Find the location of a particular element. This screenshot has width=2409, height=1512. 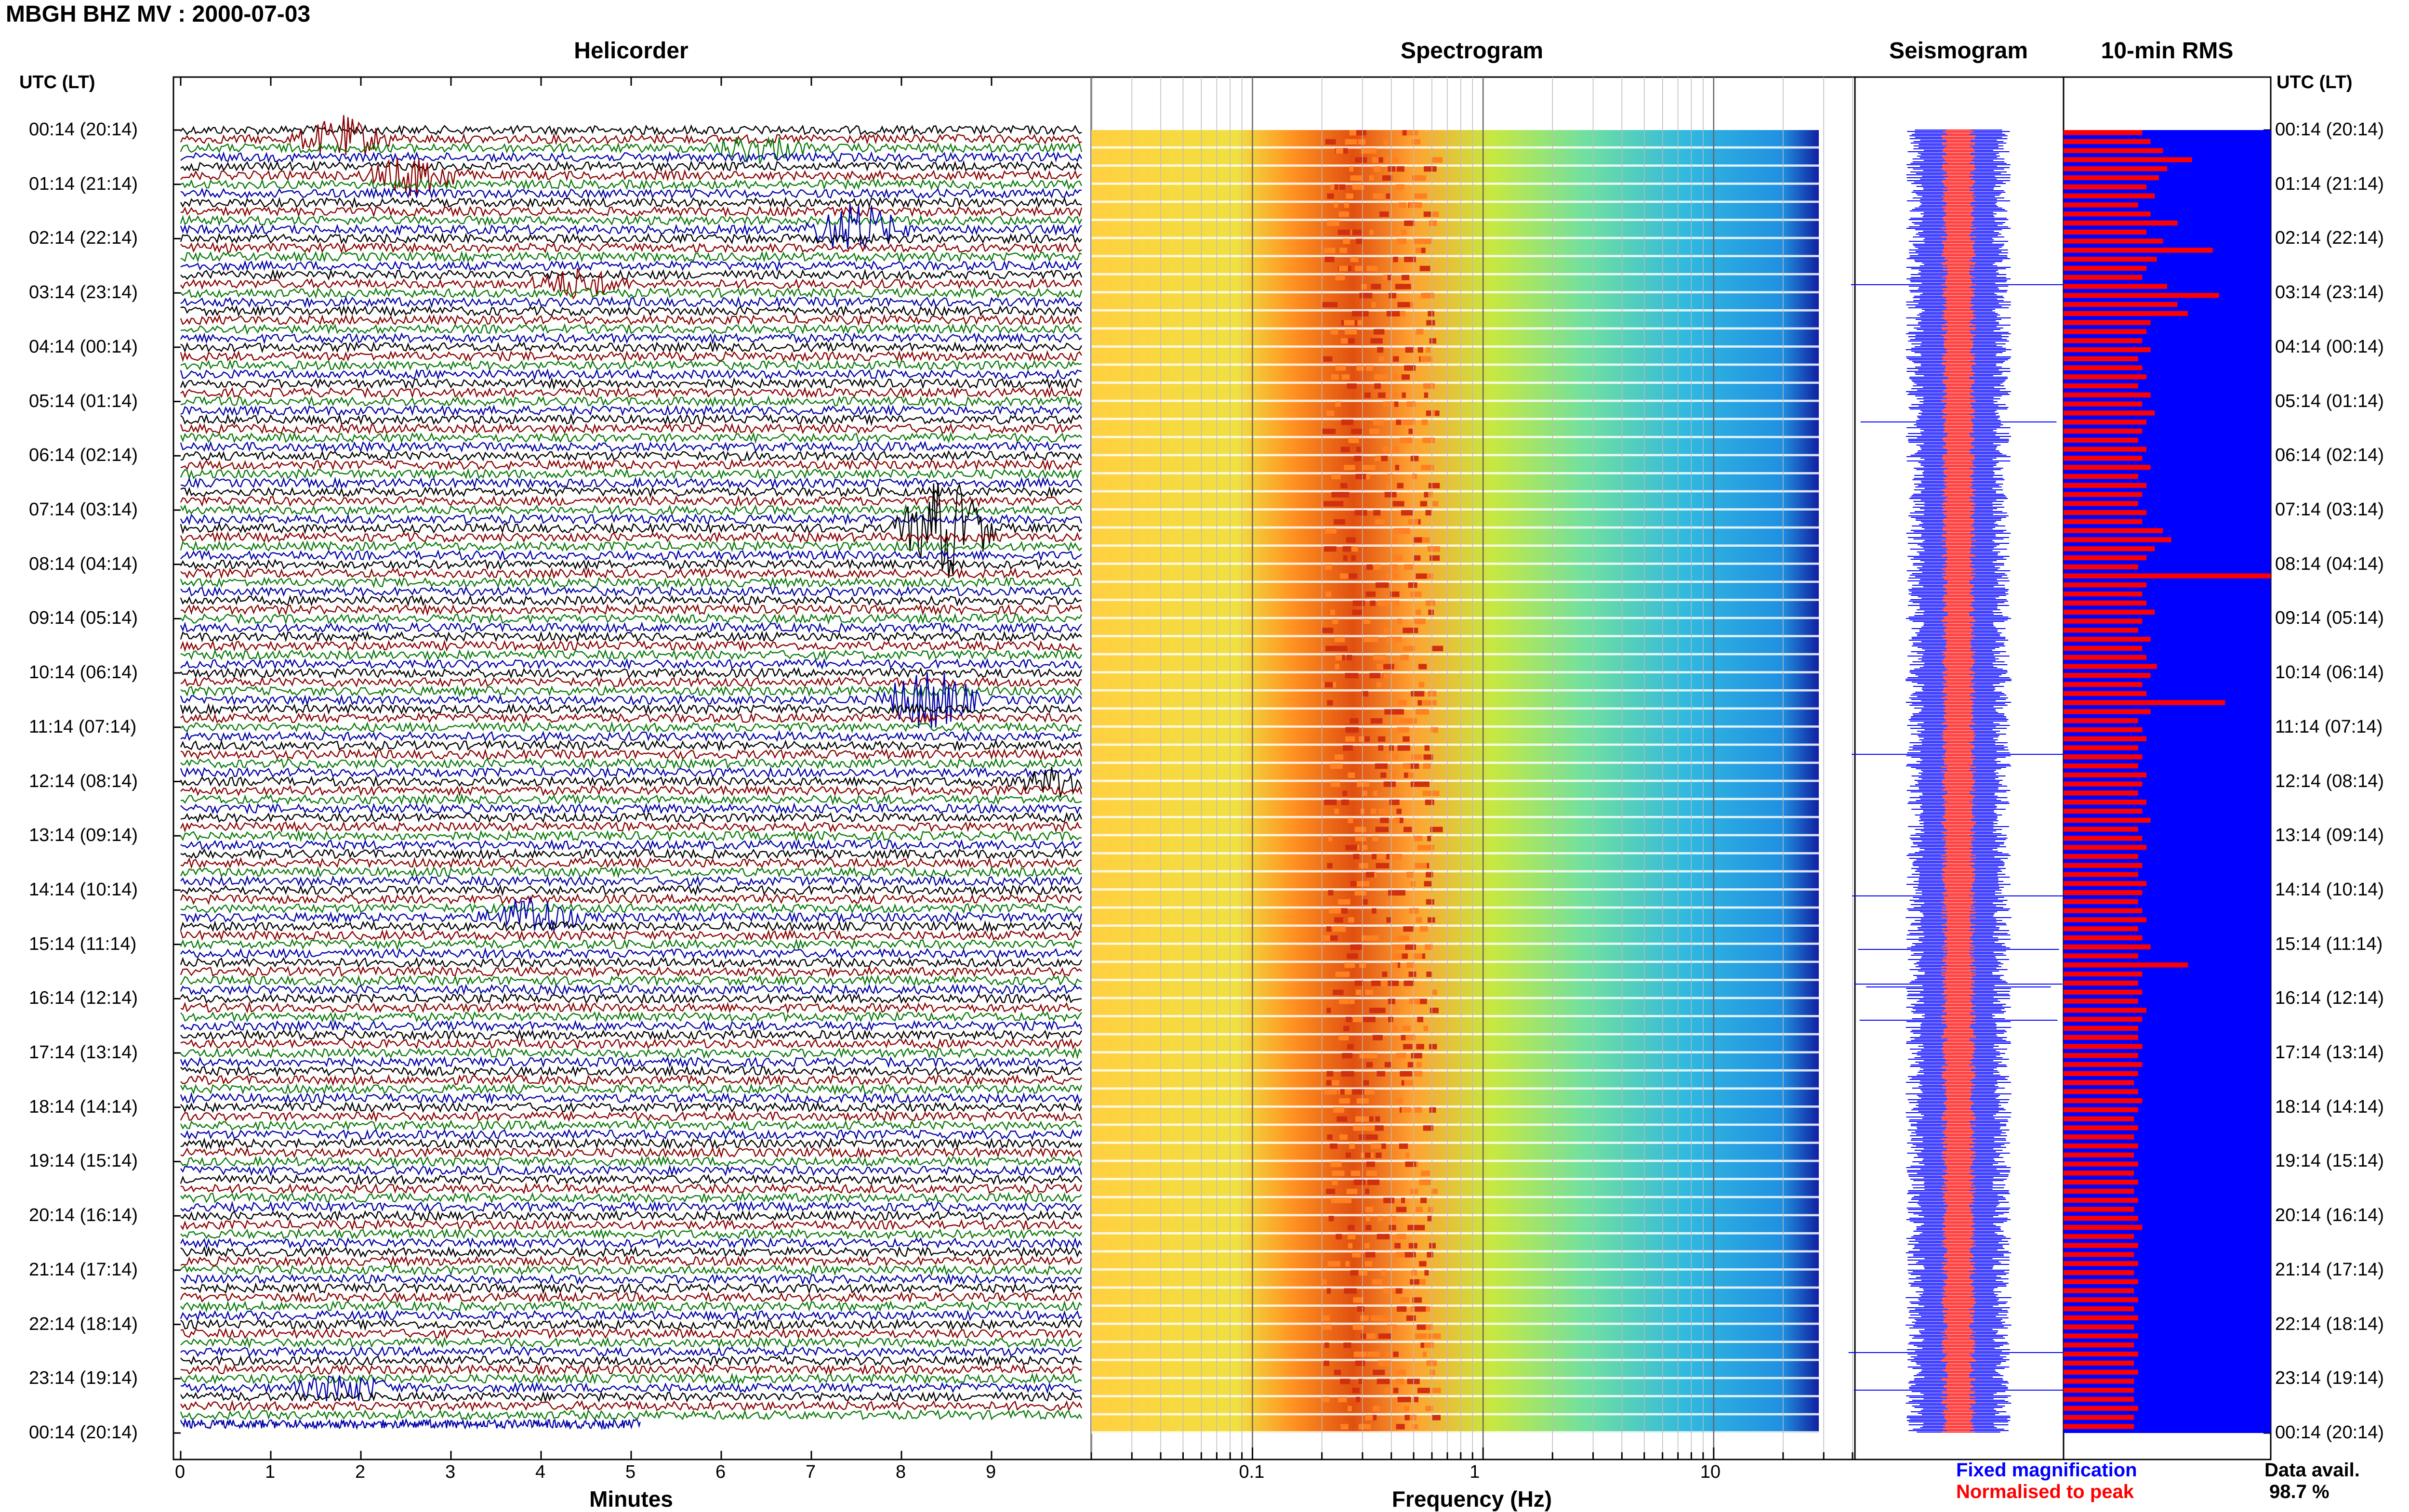

time-label-left: 18:14 (14:14) is located at coordinates (83, 1106).